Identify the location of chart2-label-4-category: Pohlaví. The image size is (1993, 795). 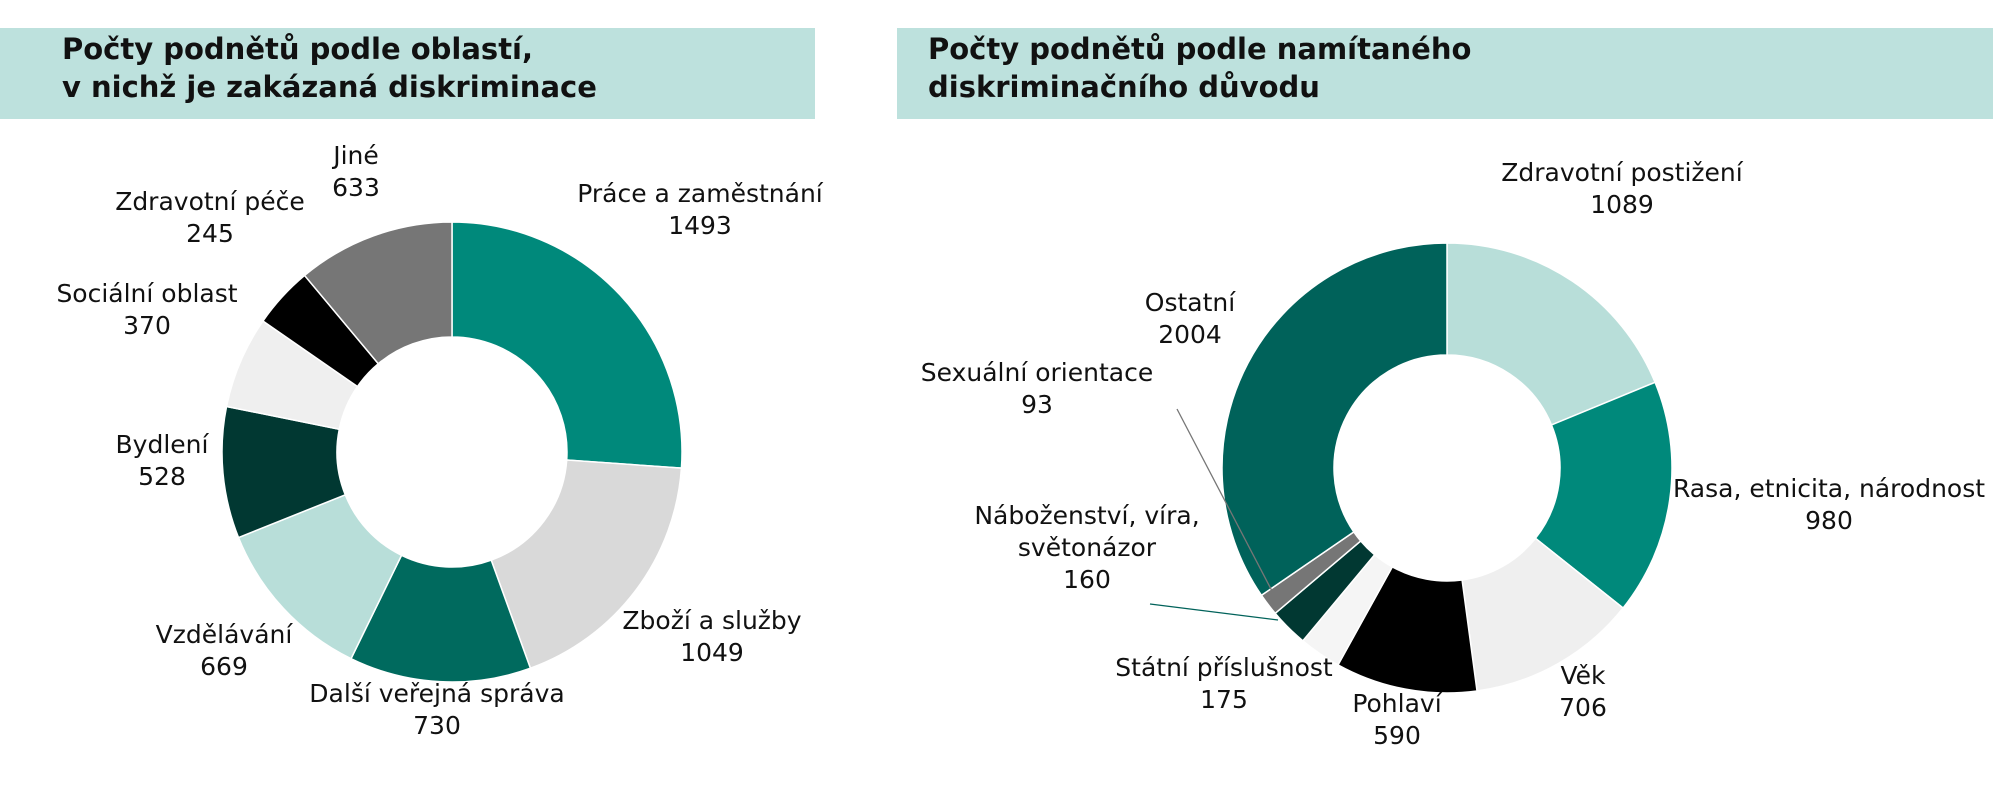
(1397, 703).